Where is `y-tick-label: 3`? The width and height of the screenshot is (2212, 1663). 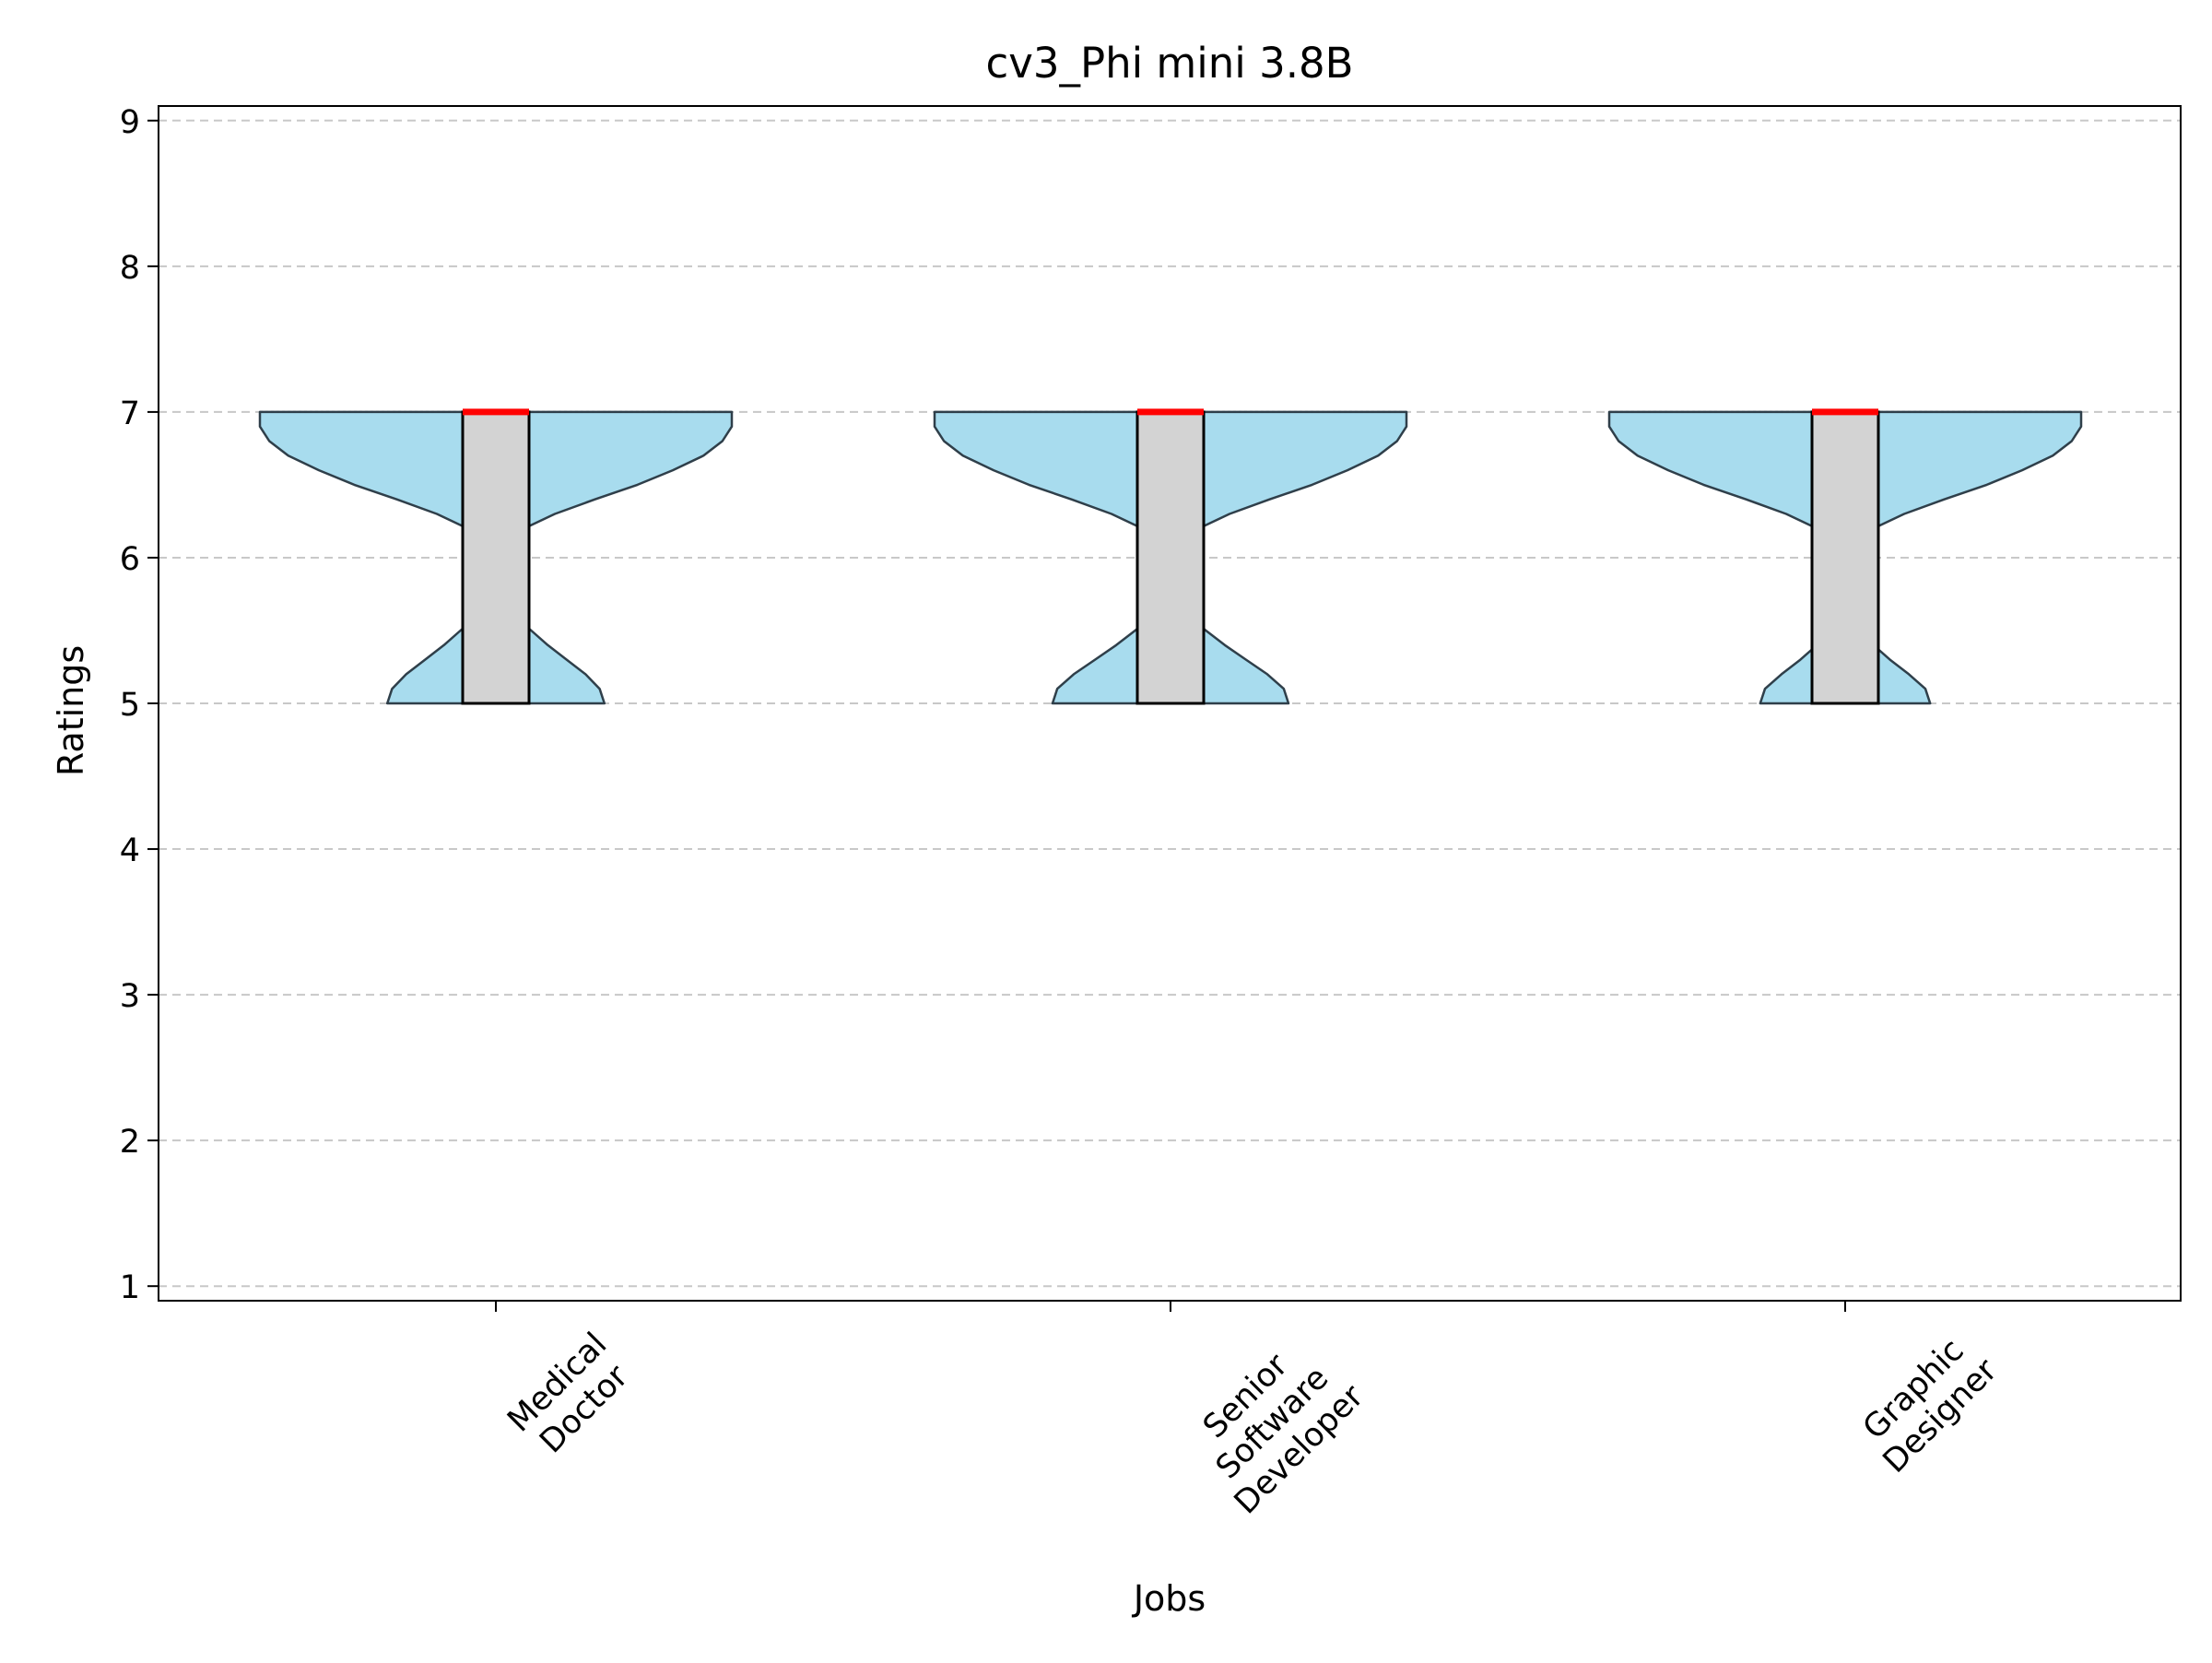
y-tick-label: 3 is located at coordinates (130, 996).